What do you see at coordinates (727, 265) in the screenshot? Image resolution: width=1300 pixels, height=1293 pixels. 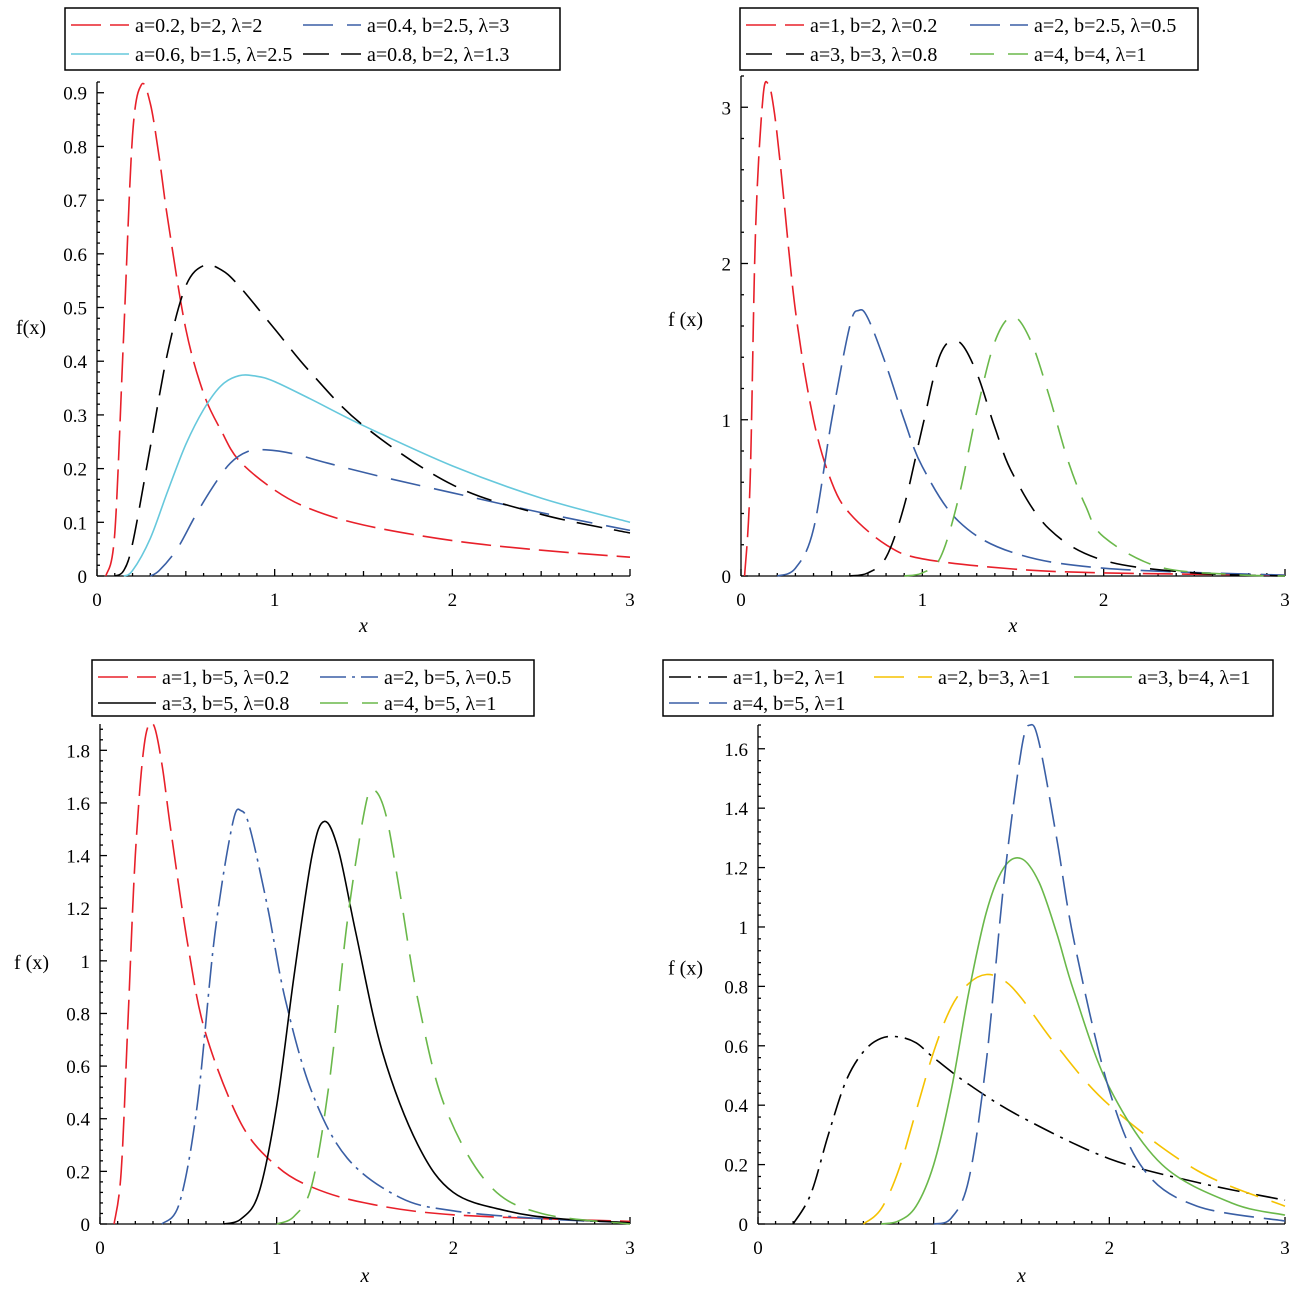 I see `y-tick-label: 2` at bounding box center [727, 265].